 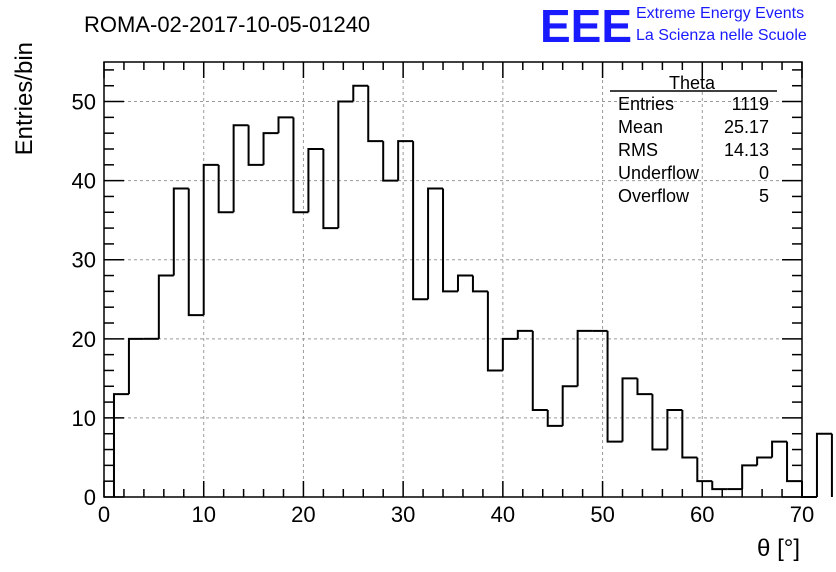 What do you see at coordinates (84, 339) in the screenshot?
I see `y-tick-label: 20` at bounding box center [84, 339].